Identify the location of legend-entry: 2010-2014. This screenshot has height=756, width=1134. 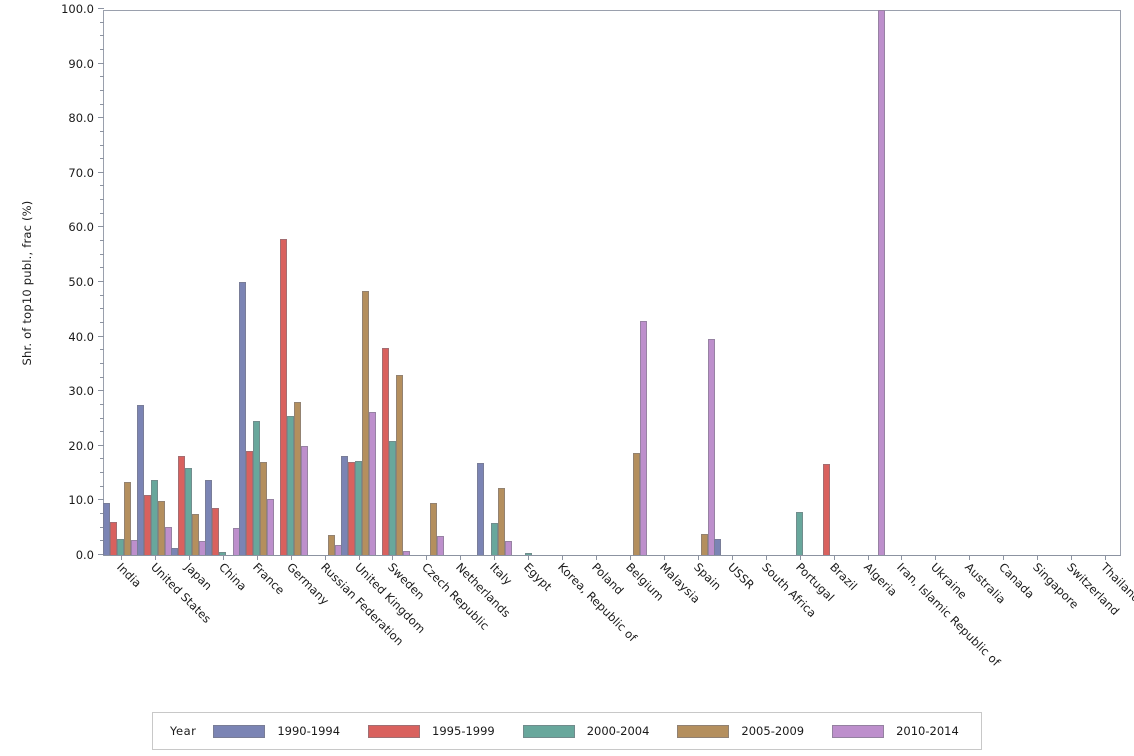
(902, 731).